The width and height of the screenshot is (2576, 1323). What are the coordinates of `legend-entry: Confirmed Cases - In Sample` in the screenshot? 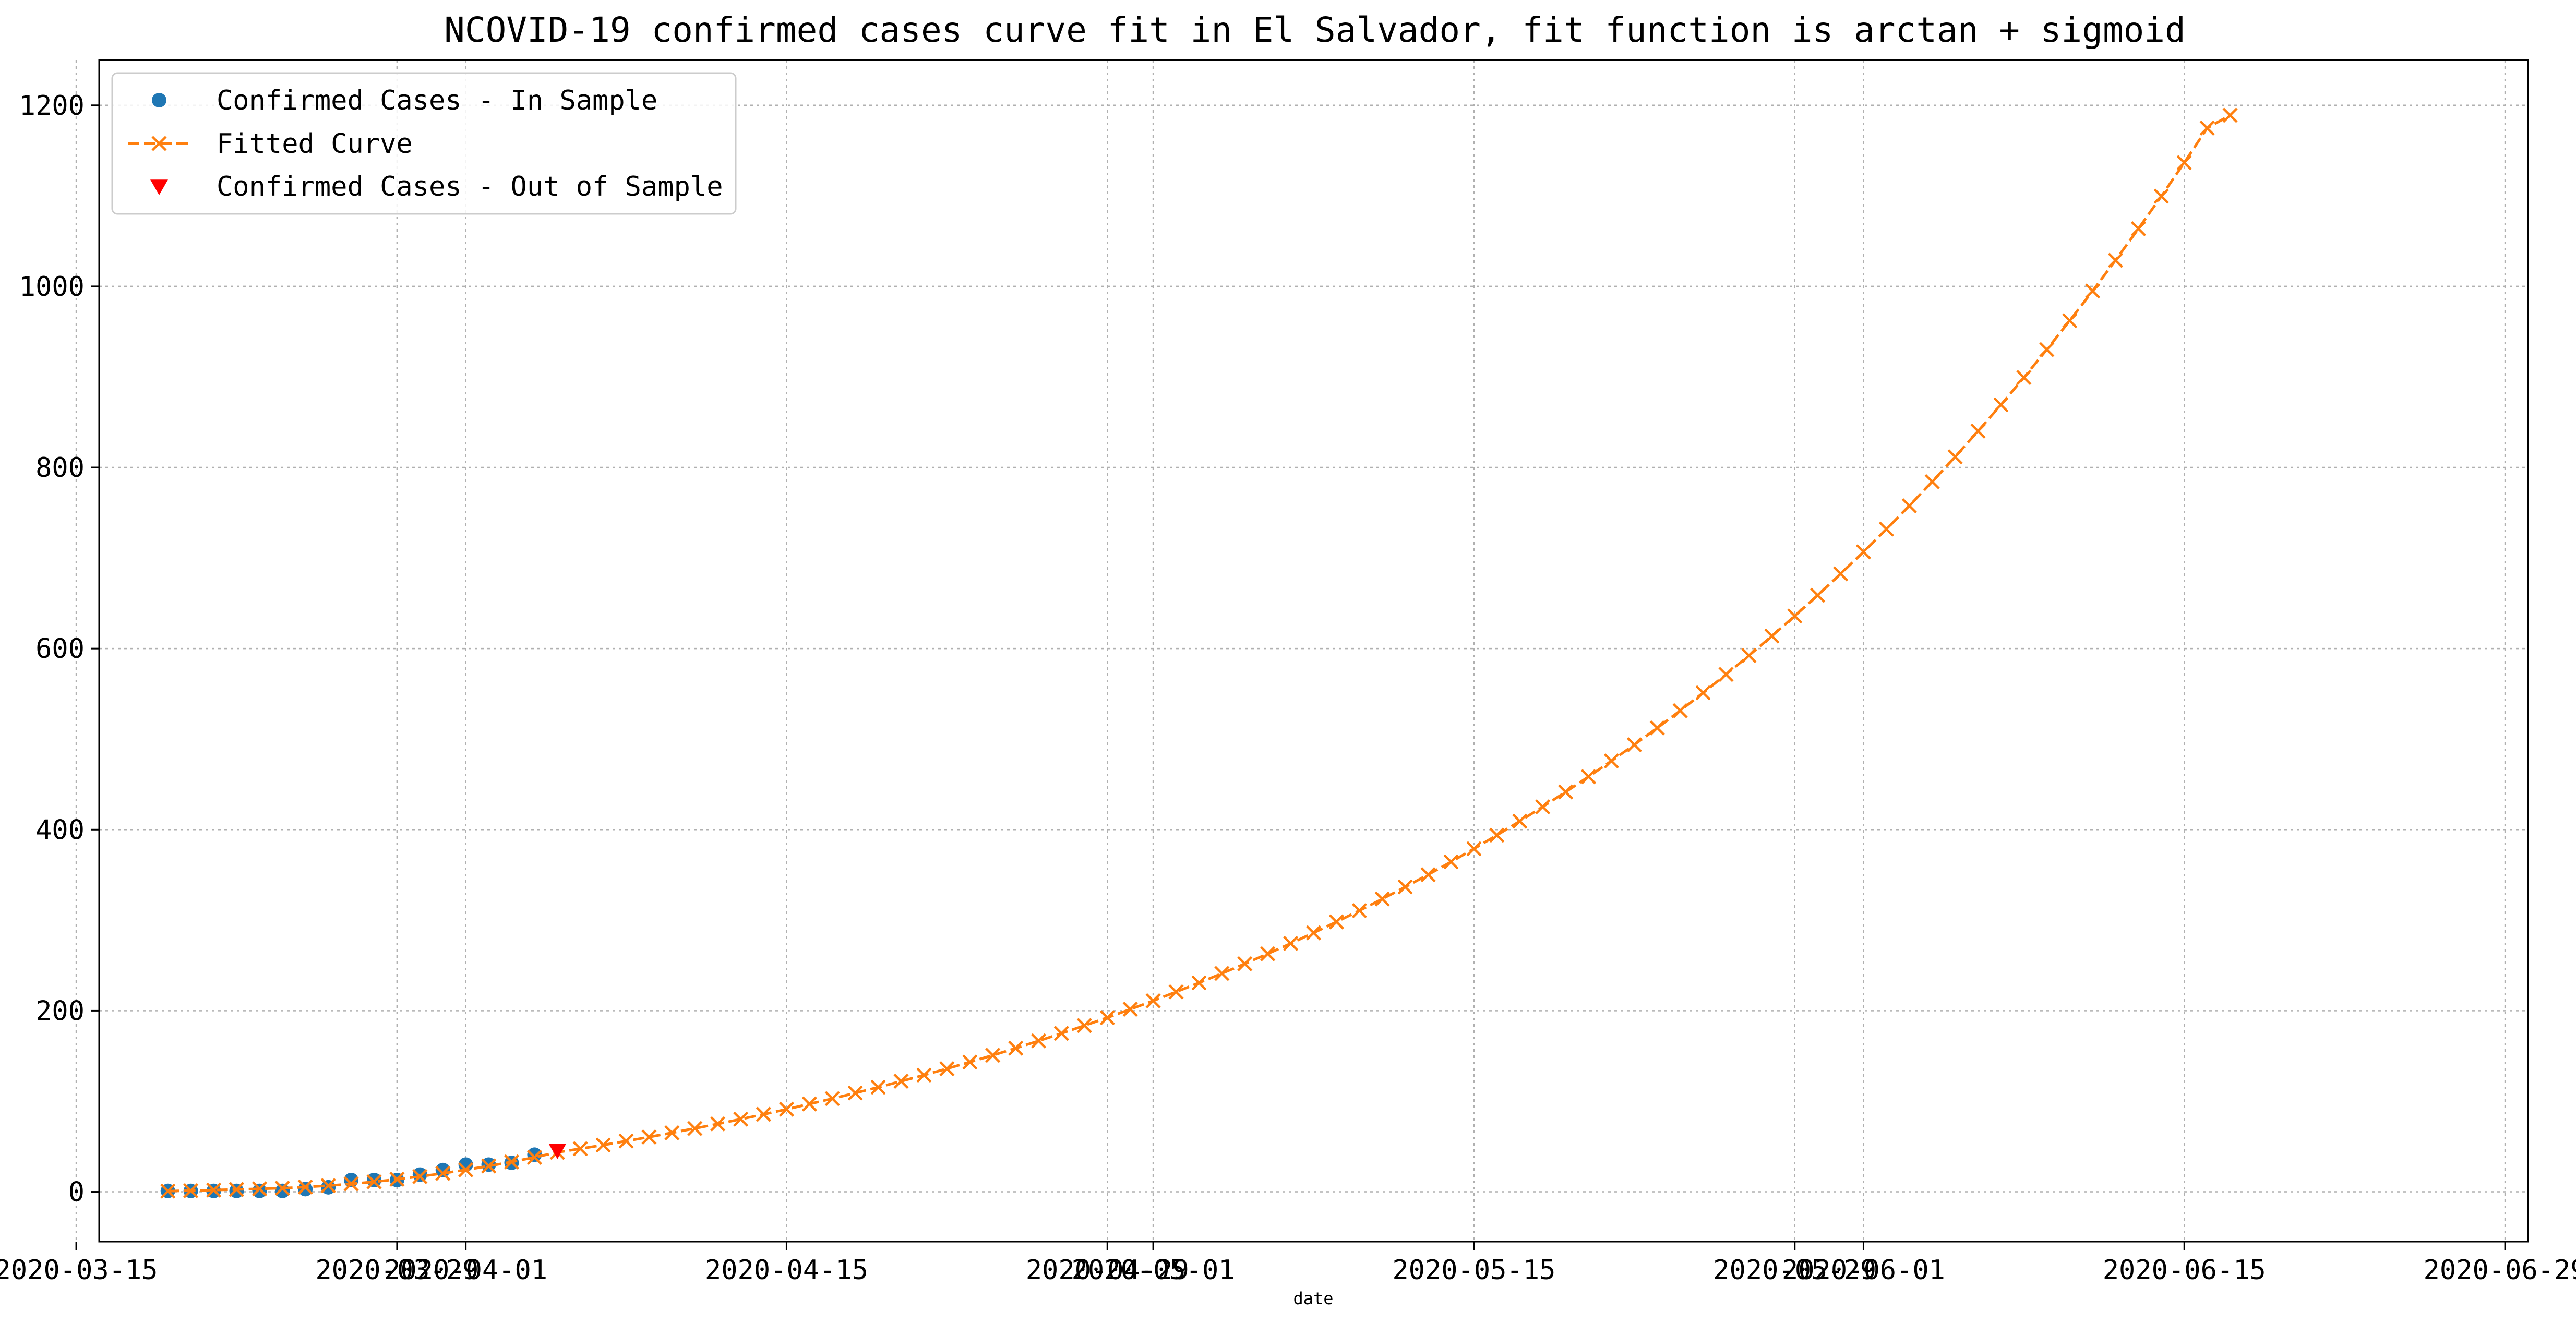 It's located at (404, 100).